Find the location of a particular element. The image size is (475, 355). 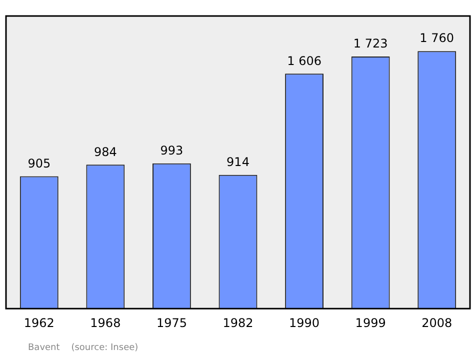

x-tick-label: 1962 is located at coordinates (39, 323).